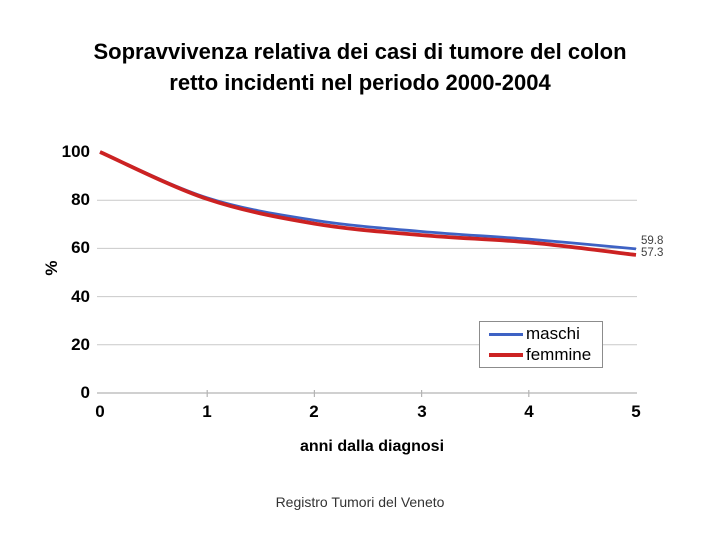 Image resolution: width=720 pixels, height=540 pixels. I want to click on legend-item: maschi, so click(545, 334).